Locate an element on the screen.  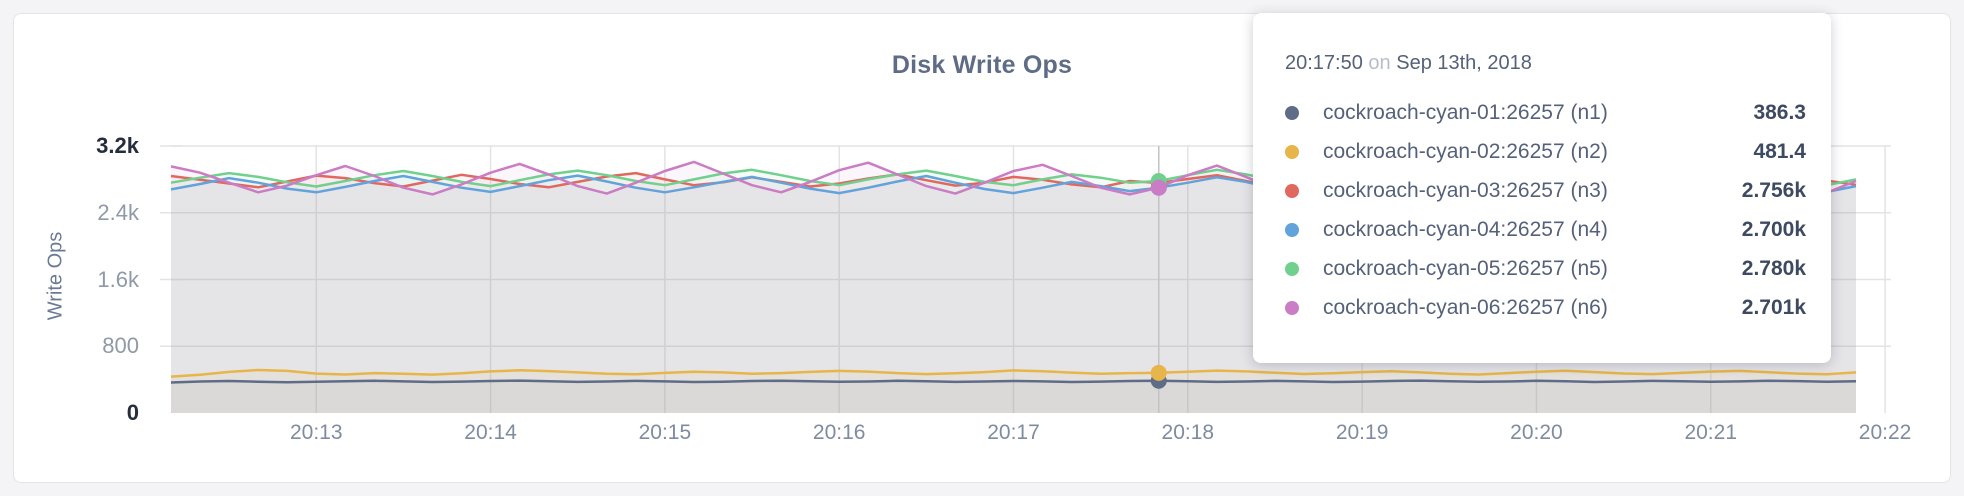
series-value: 386.3 is located at coordinates (1779, 112).